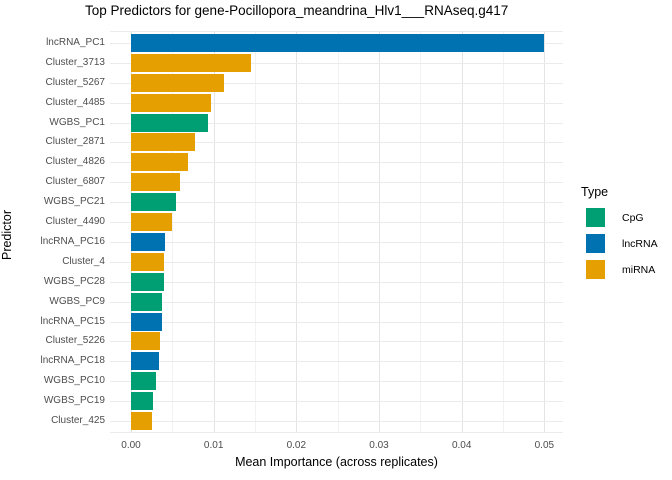  I want to click on y-tick-label: WGBS_PC9, so click(77, 301).